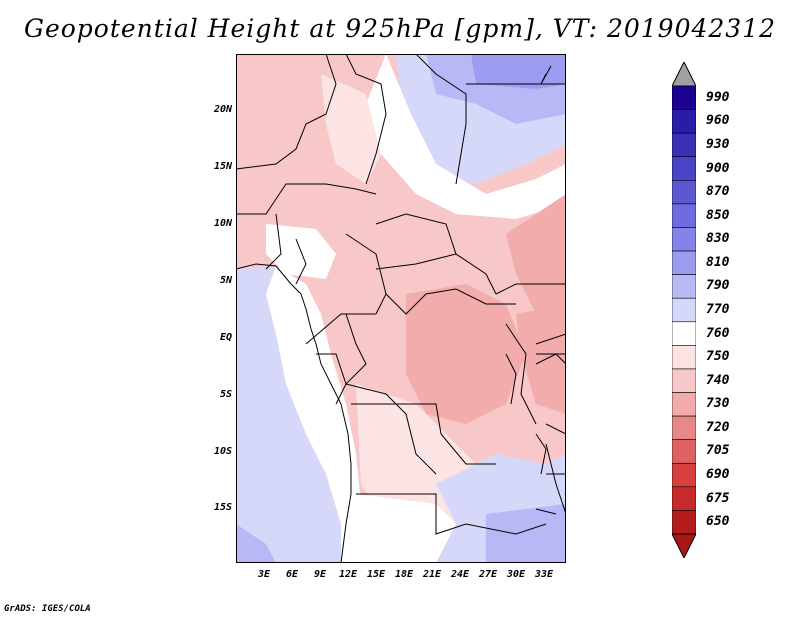  I want to click on lon-label: 33E, so click(544, 574).